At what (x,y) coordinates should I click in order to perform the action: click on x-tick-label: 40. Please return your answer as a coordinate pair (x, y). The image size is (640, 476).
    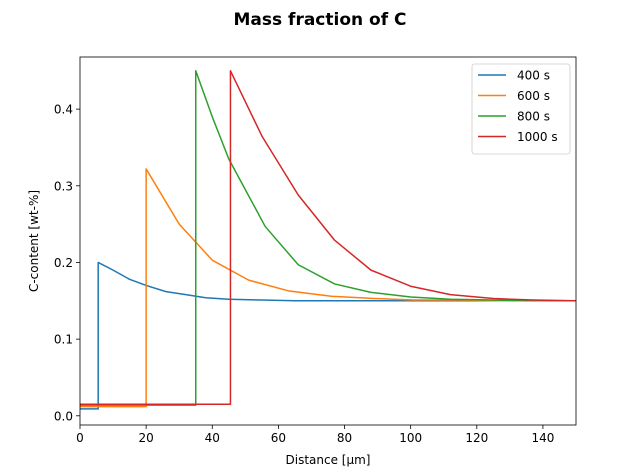
    Looking at the image, I should click on (212, 438).